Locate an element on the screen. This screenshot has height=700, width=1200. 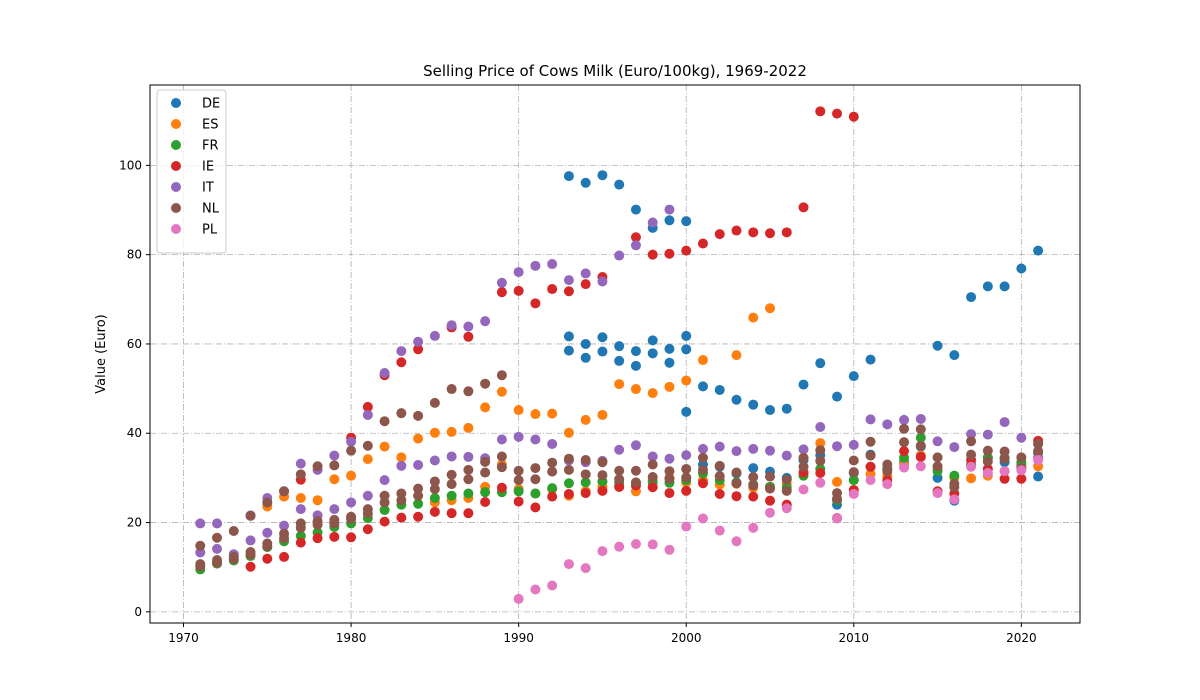
series-pl is located at coordinates (778, 529).